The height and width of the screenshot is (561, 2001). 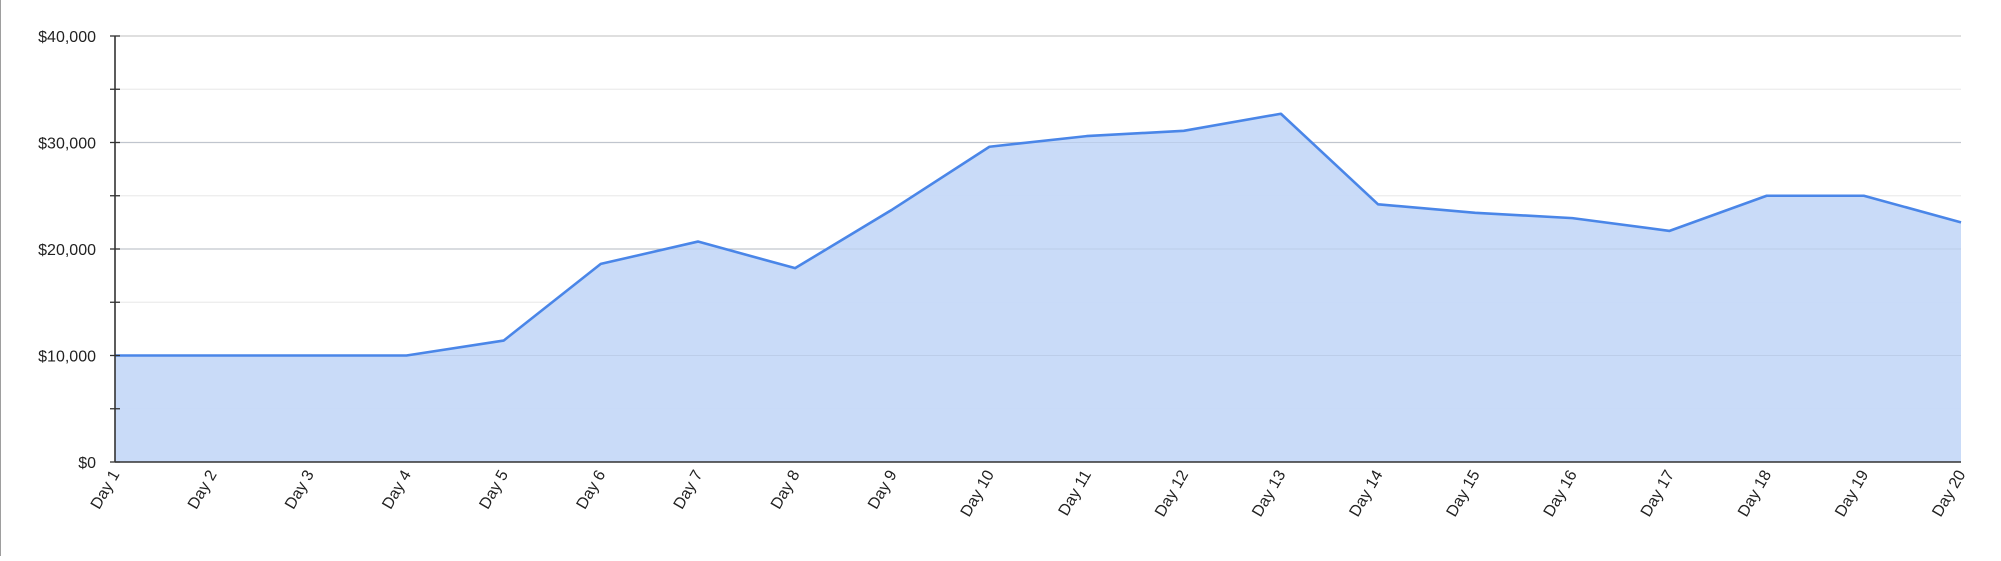 I want to click on y-tick-label: $20,000, so click(x=67, y=250).